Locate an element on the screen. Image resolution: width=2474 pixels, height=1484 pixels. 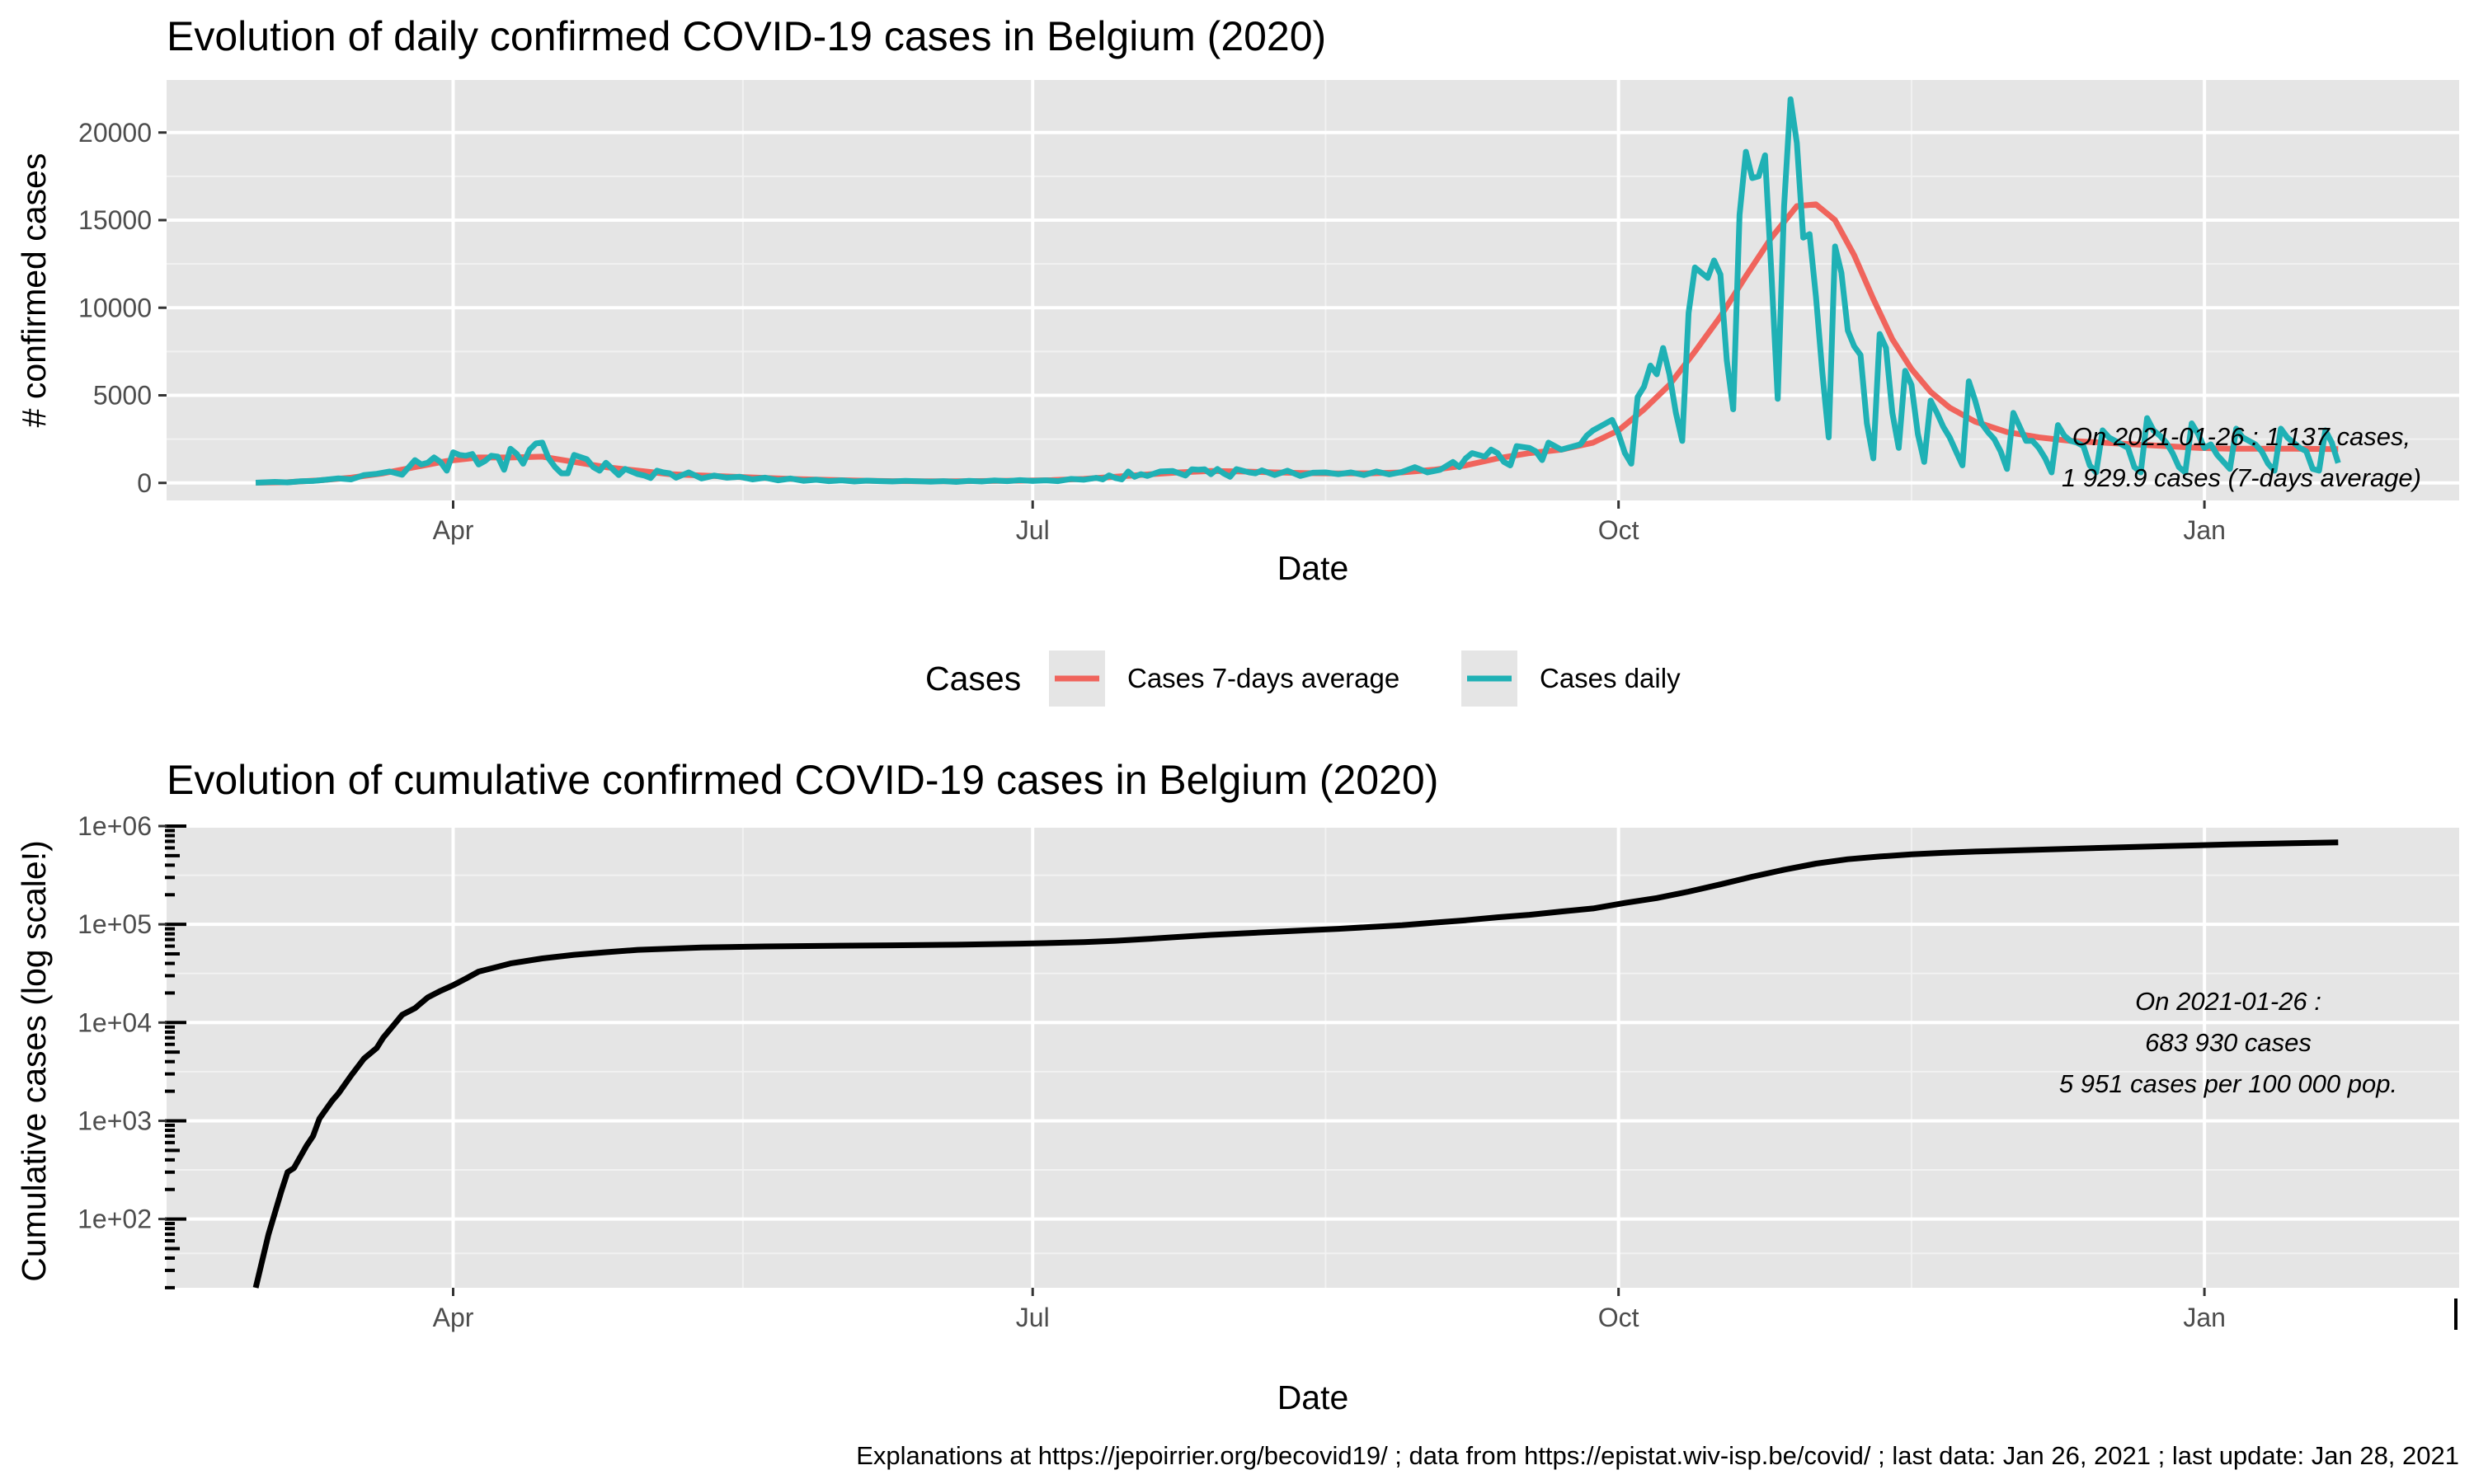
legend: Cases Cases 7-days average Cases daily is located at coordinates (1303, 678).